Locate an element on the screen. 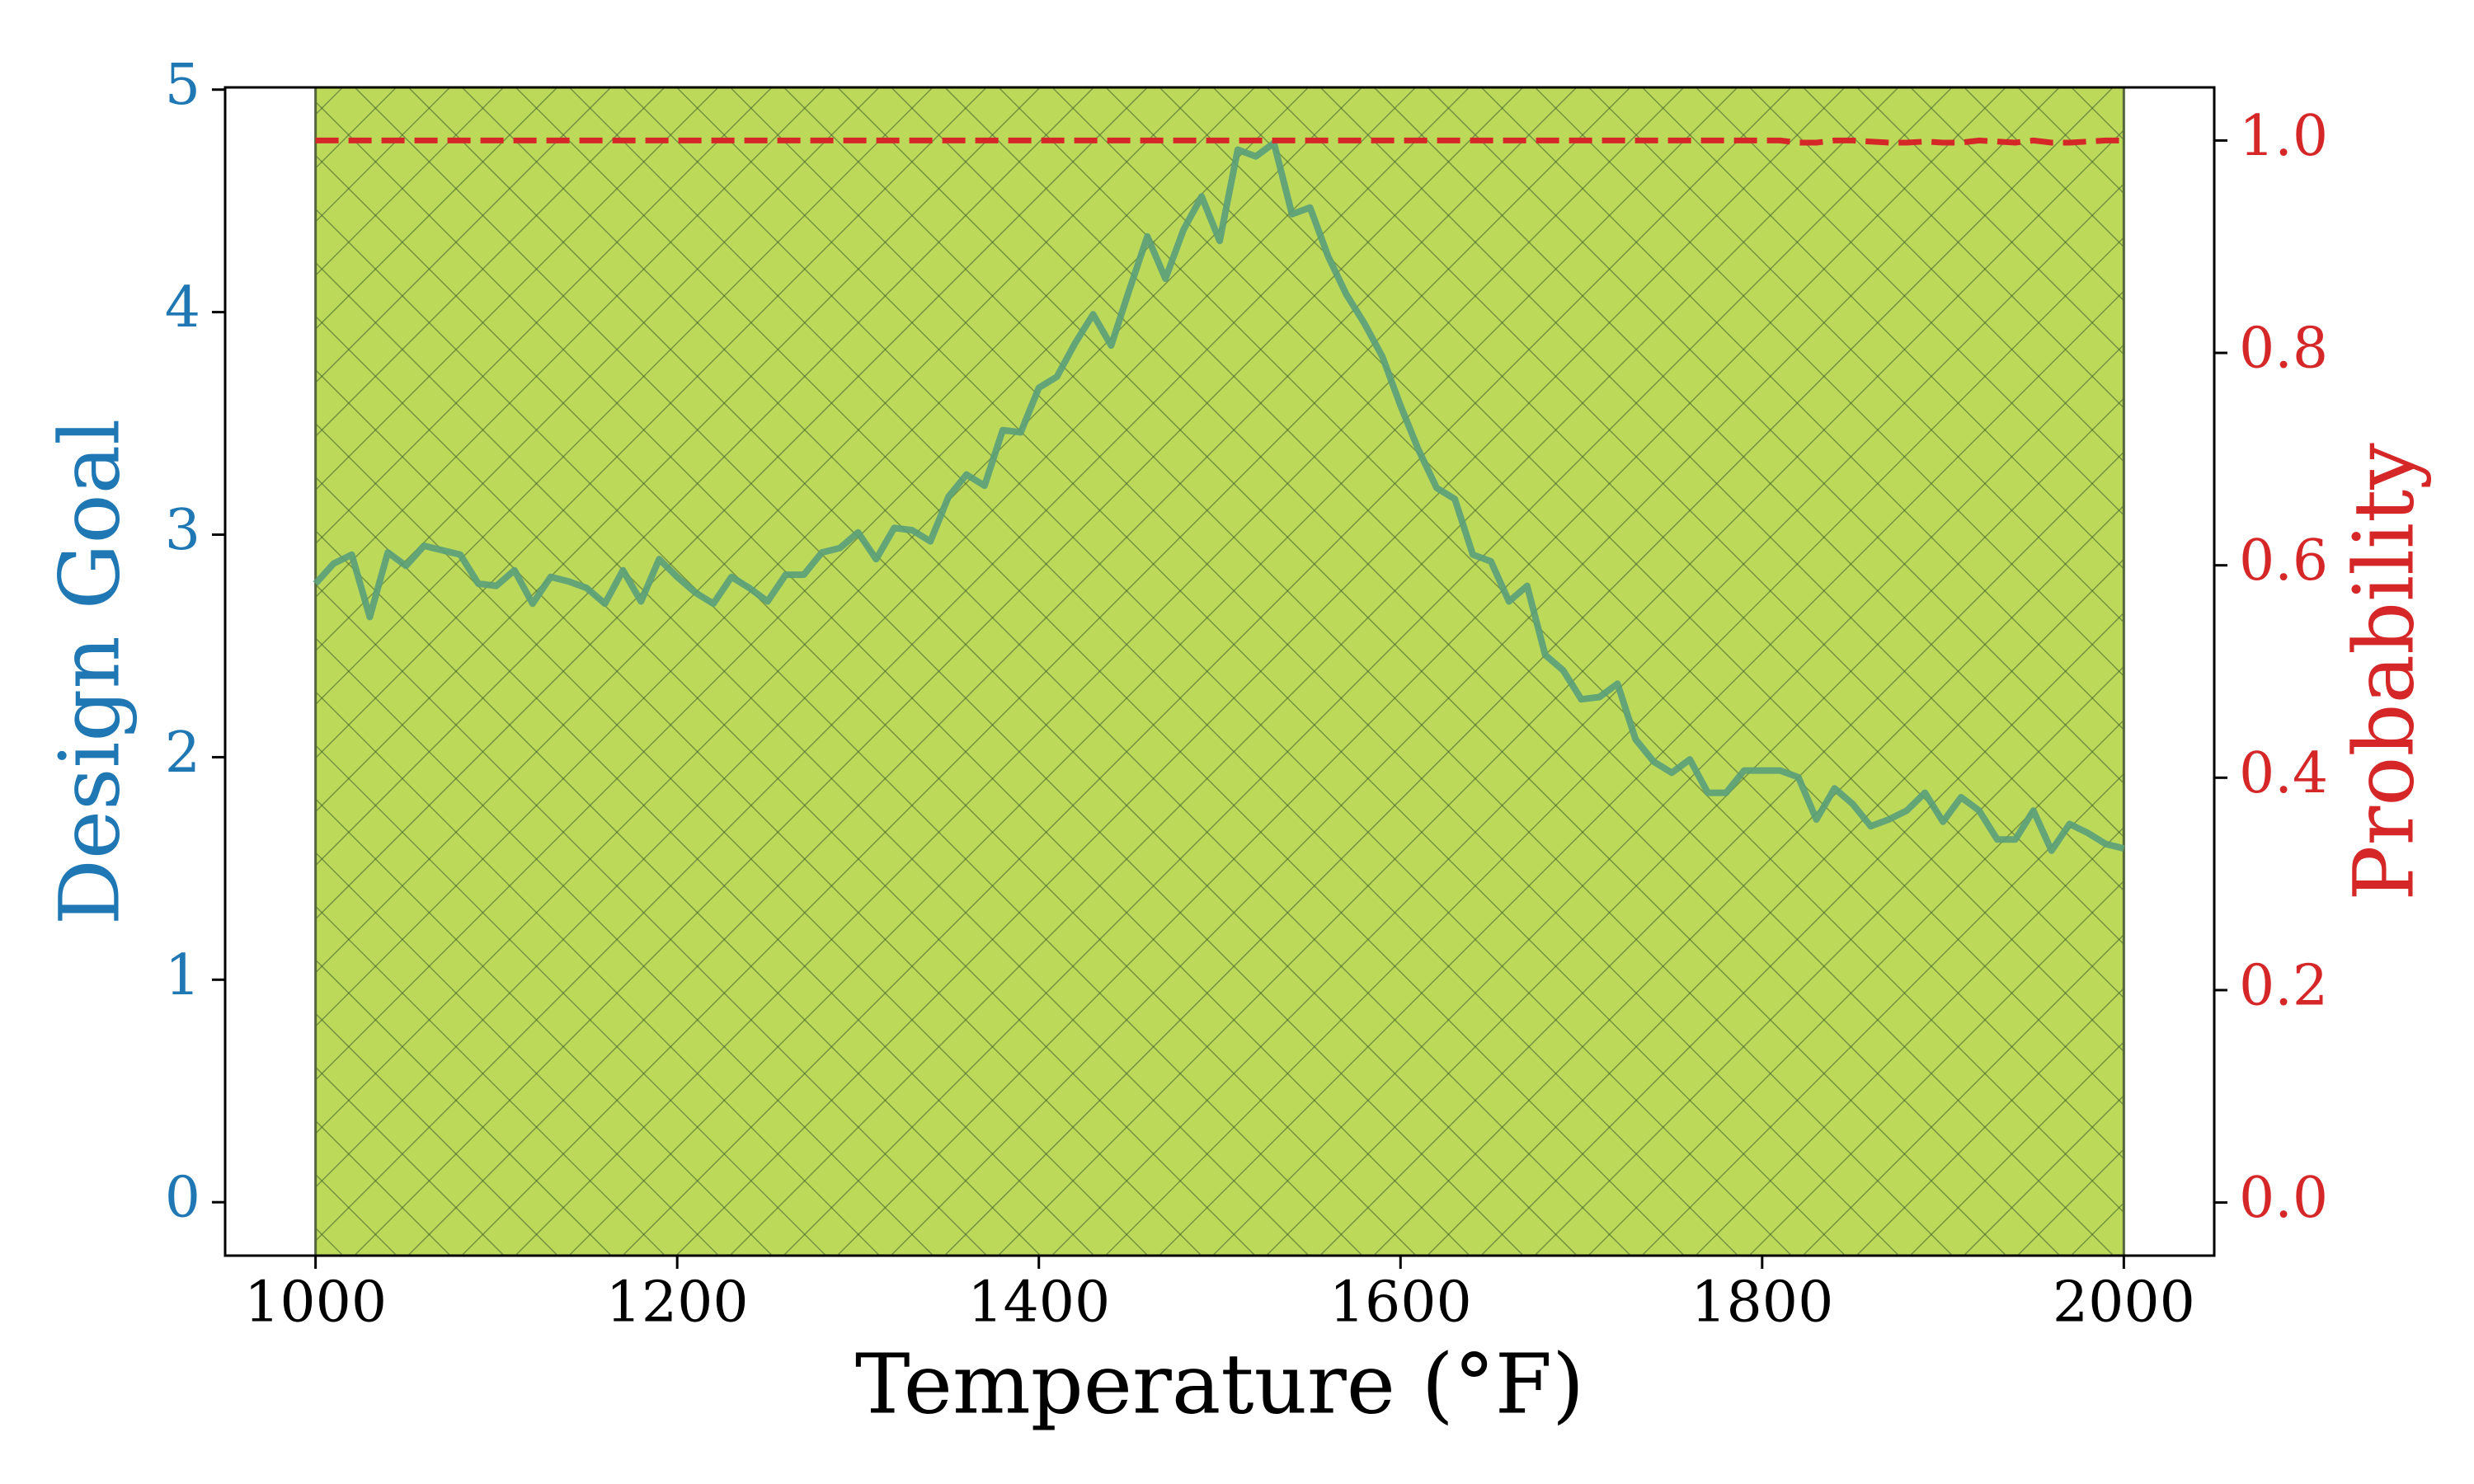 The height and width of the screenshot is (1484, 2474). y2-tick-label: 0.6 is located at coordinates (2283, 561).